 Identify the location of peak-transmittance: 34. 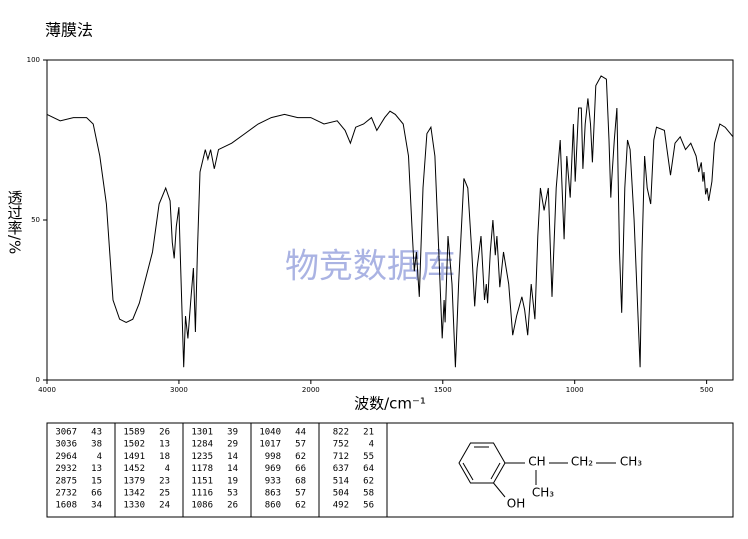
(96, 506).